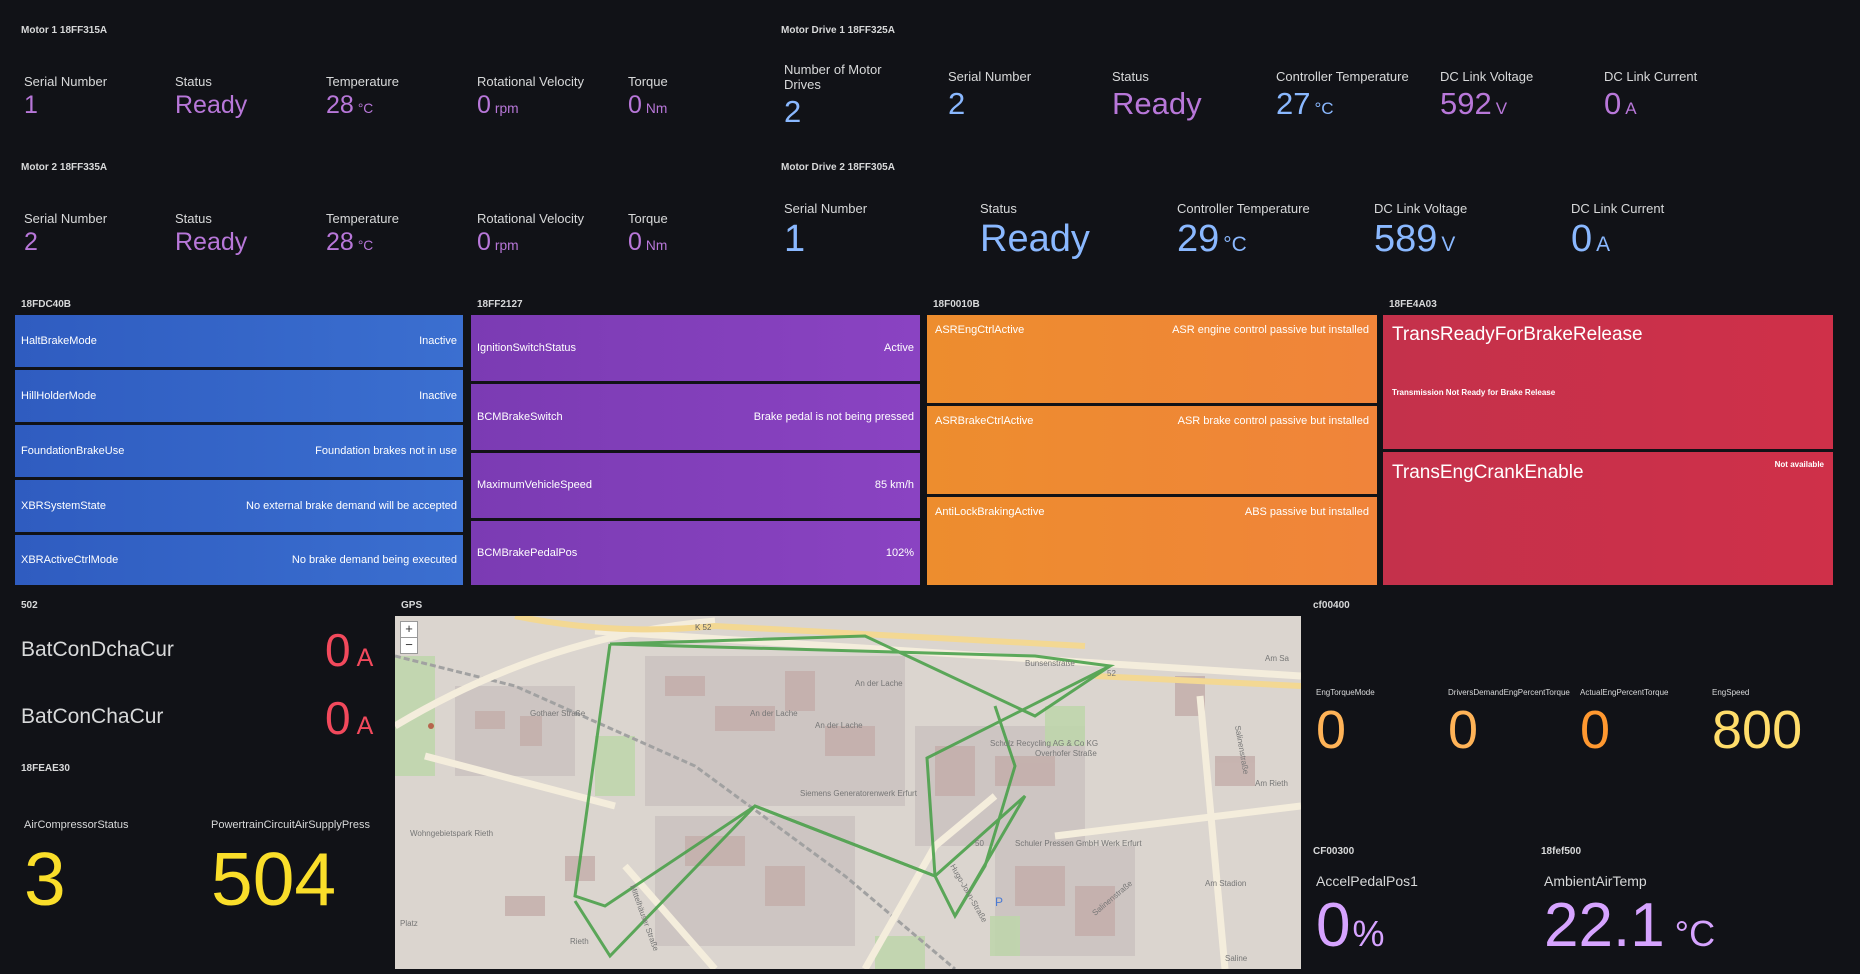 This screenshot has height=974, width=1860. What do you see at coordinates (59, 341) in the screenshot?
I see `tile-key: HaltBrakeMode` at bounding box center [59, 341].